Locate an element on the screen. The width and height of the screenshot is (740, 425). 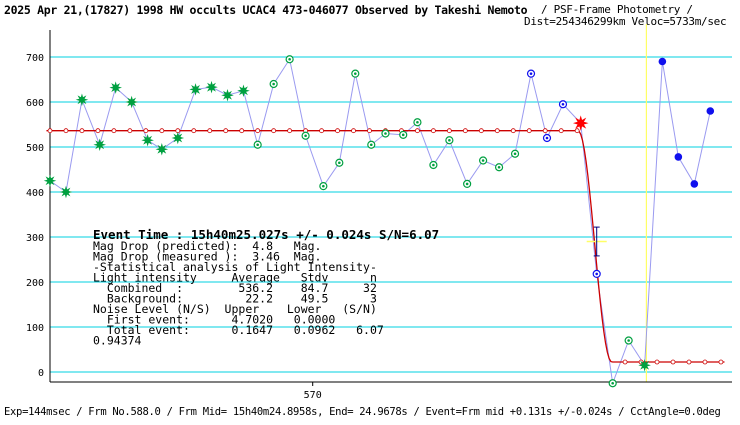
y-tick-label: 600 is located at coordinates (35, 103).